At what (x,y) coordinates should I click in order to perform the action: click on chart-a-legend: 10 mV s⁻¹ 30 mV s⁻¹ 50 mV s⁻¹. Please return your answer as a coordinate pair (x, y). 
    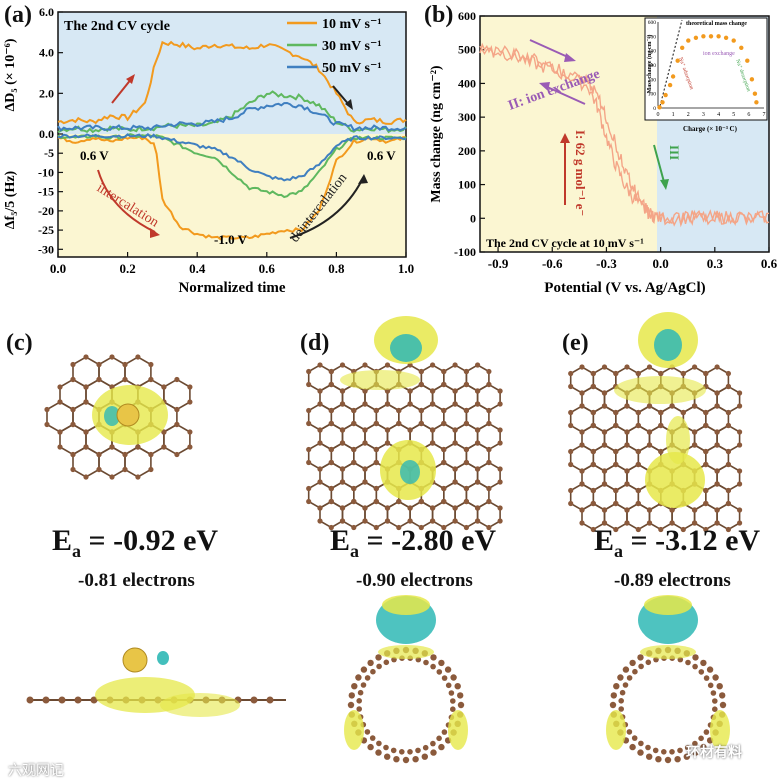
    Looking at the image, I should click on (334, 46).